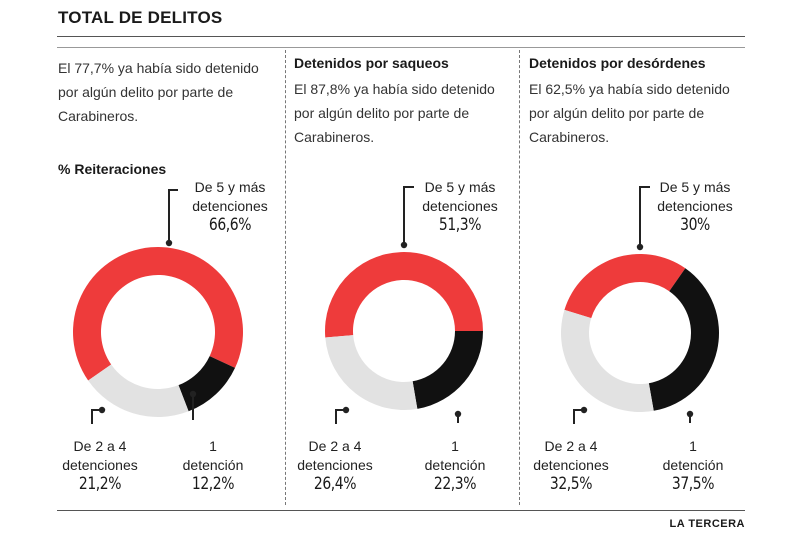 Image resolution: width=800 pixels, height=533 pixels. I want to click on label-five-1-line2: detenciones, so click(230, 206).